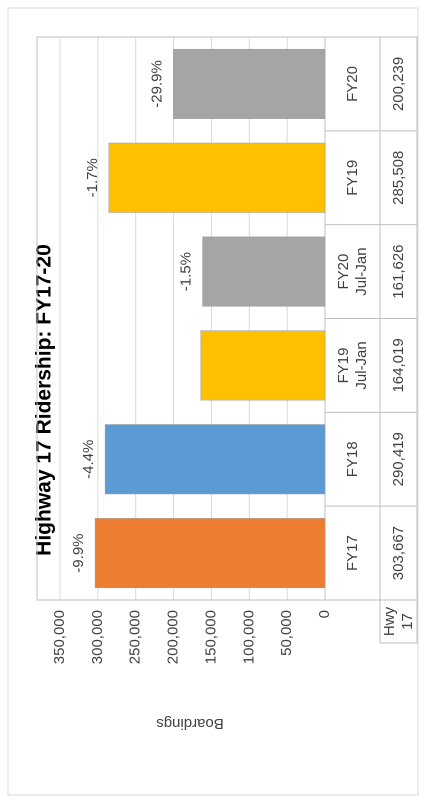 This screenshot has width=425, height=803. Describe the element at coordinates (186, 271) in the screenshot. I see `data-annotation: -1.5%` at that location.